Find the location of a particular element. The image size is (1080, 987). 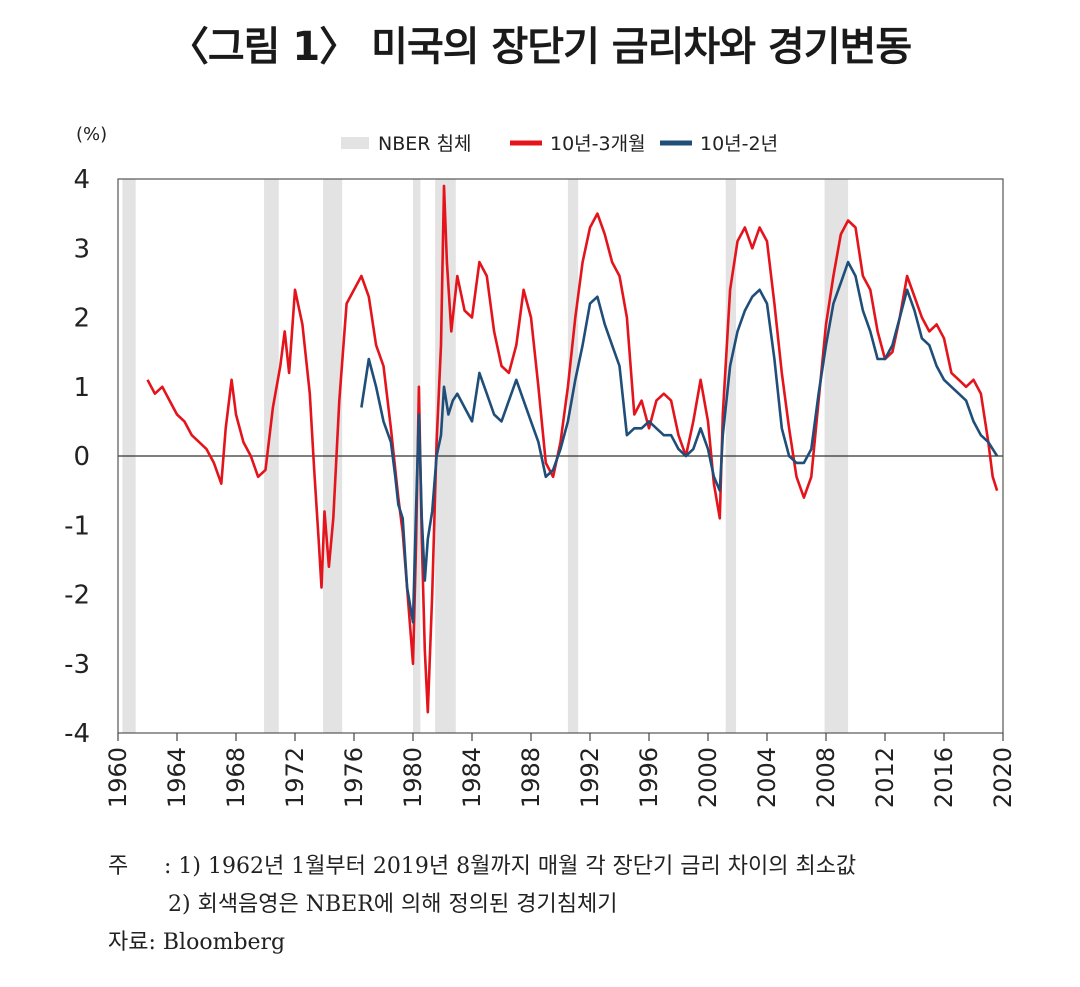

x-tick-label: 2000 is located at coordinates (708, 777).